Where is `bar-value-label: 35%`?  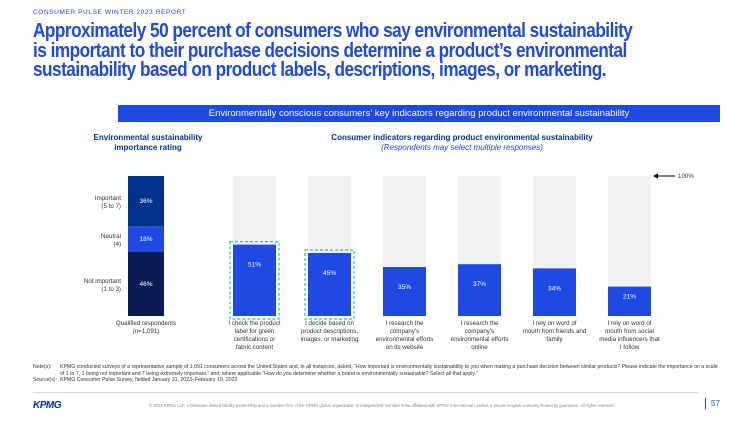
bar-value-label: 35% is located at coordinates (404, 287).